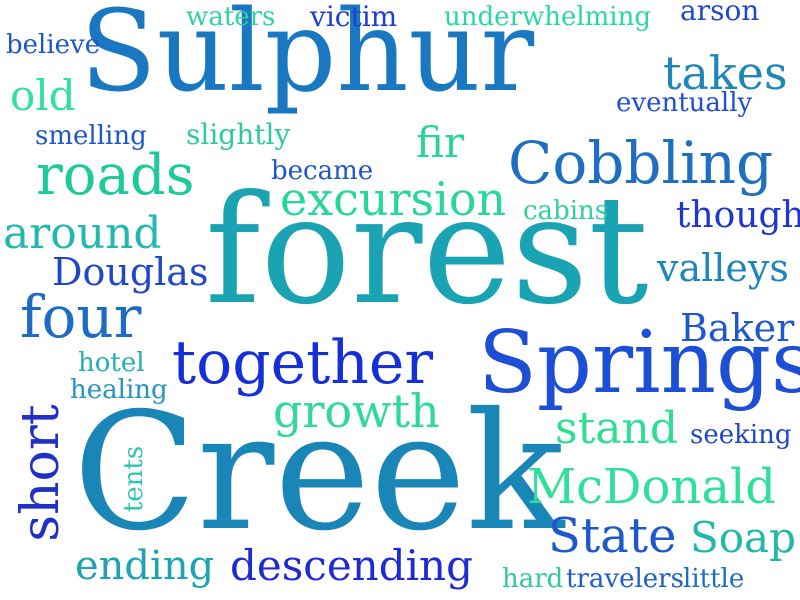 Image resolution: width=800 pixels, height=600 pixels. What do you see at coordinates (725, 73) in the screenshot?
I see `word-takes: takes` at bounding box center [725, 73].